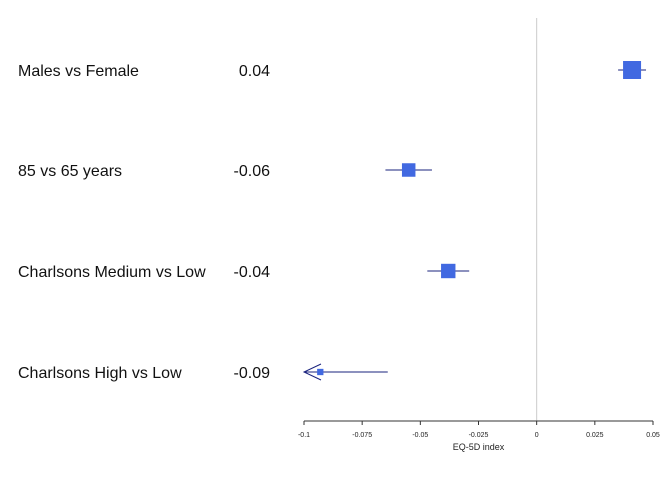  Describe the element at coordinates (70, 171) in the screenshot. I see `row-label: 85 vs 65 years` at that location.